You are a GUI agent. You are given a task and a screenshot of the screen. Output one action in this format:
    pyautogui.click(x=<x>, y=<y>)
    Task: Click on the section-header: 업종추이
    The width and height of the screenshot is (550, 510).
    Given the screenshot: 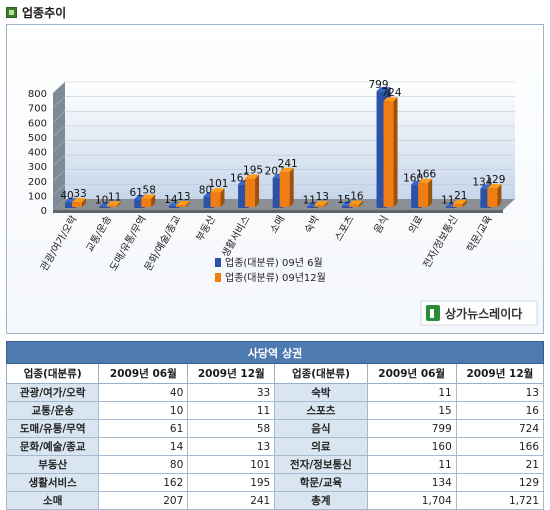 What is the action you would take?
    pyautogui.click(x=275, y=13)
    